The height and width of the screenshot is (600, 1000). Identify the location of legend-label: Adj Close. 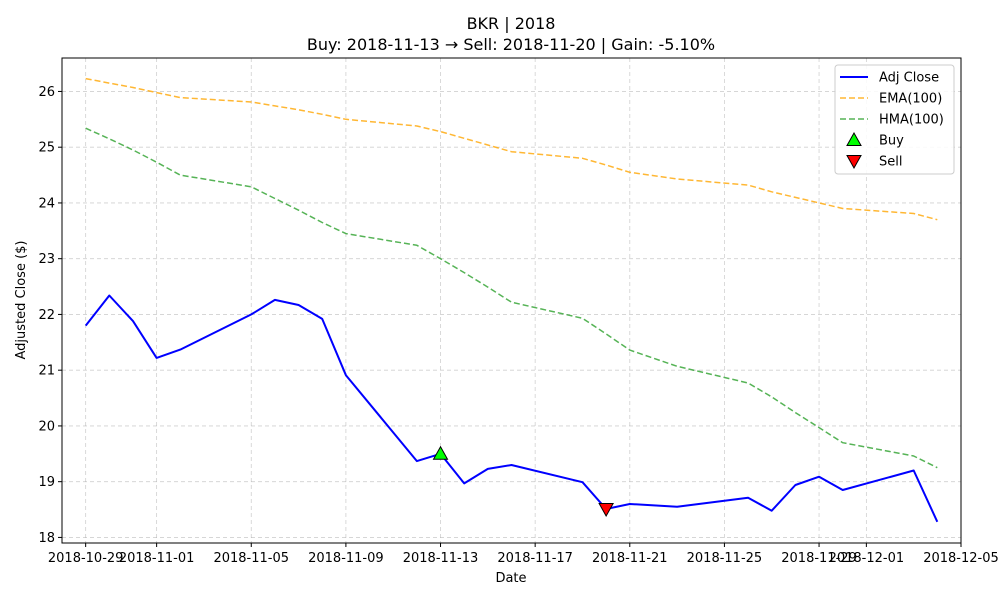
(909, 78).